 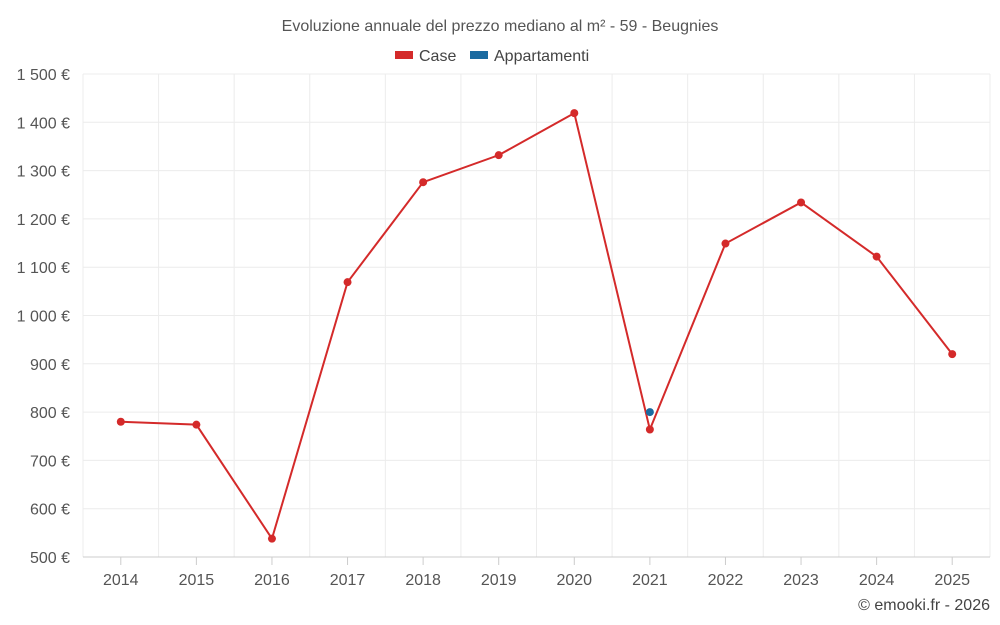 What do you see at coordinates (197, 580) in the screenshot?
I see `x-tick-label: 2015` at bounding box center [197, 580].